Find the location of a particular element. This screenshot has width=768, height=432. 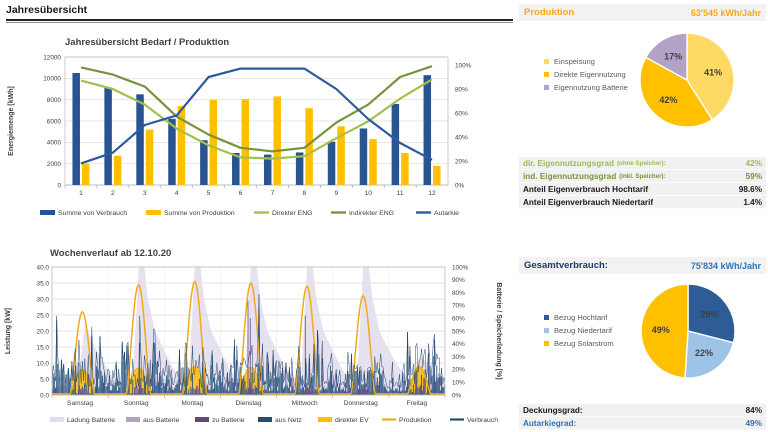

stat-sublabel: (ohne Speicher): is located at coordinates (641, 163).